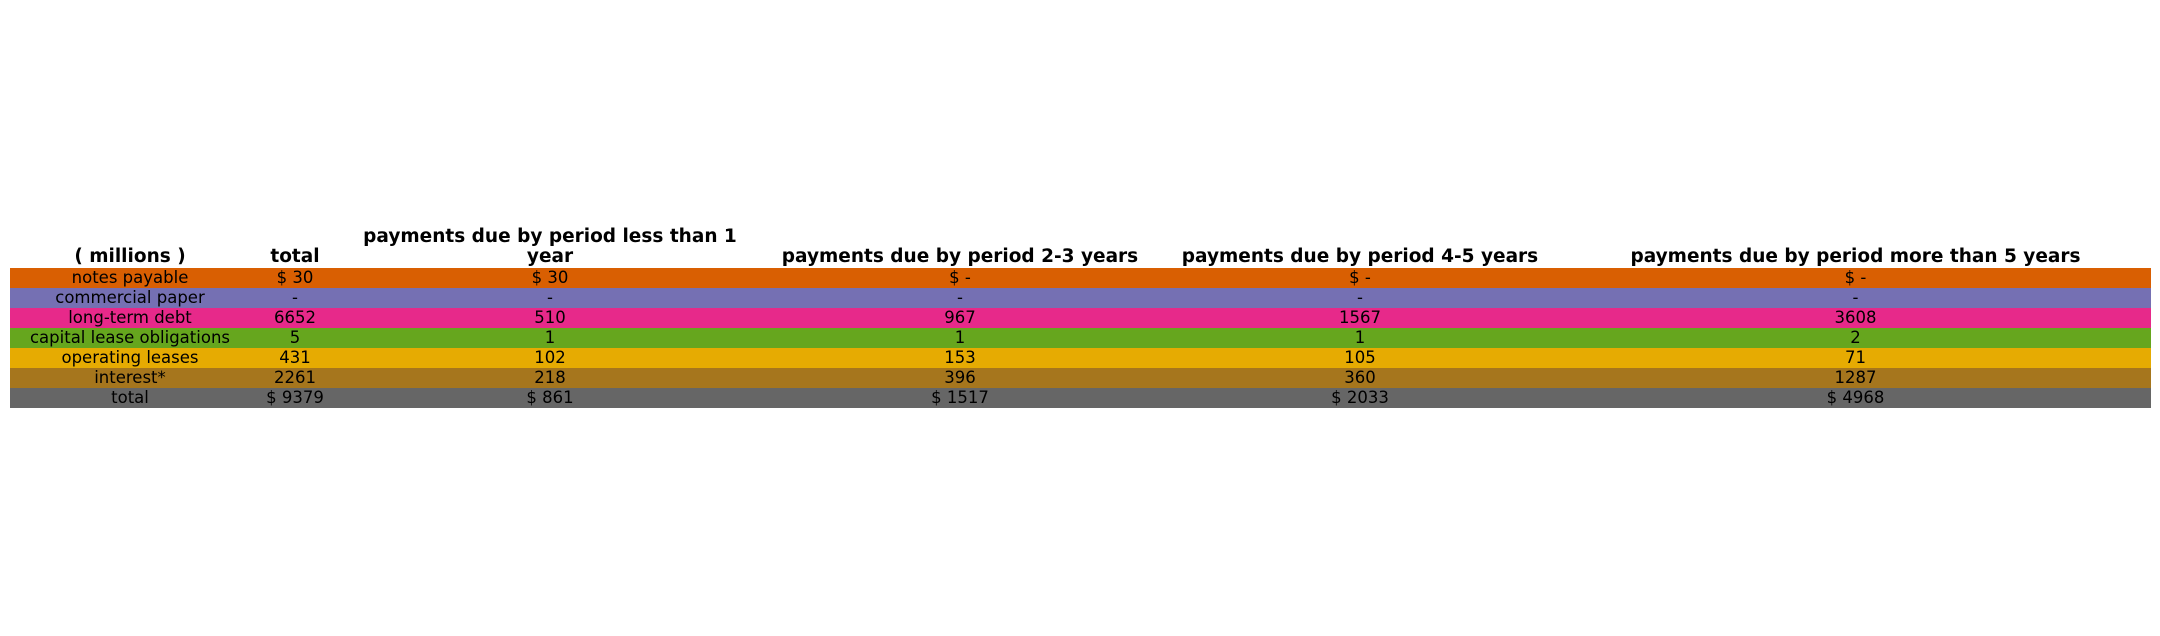 The image size is (2160, 636). I want to click on table-cell: 1567, so click(1360, 317).